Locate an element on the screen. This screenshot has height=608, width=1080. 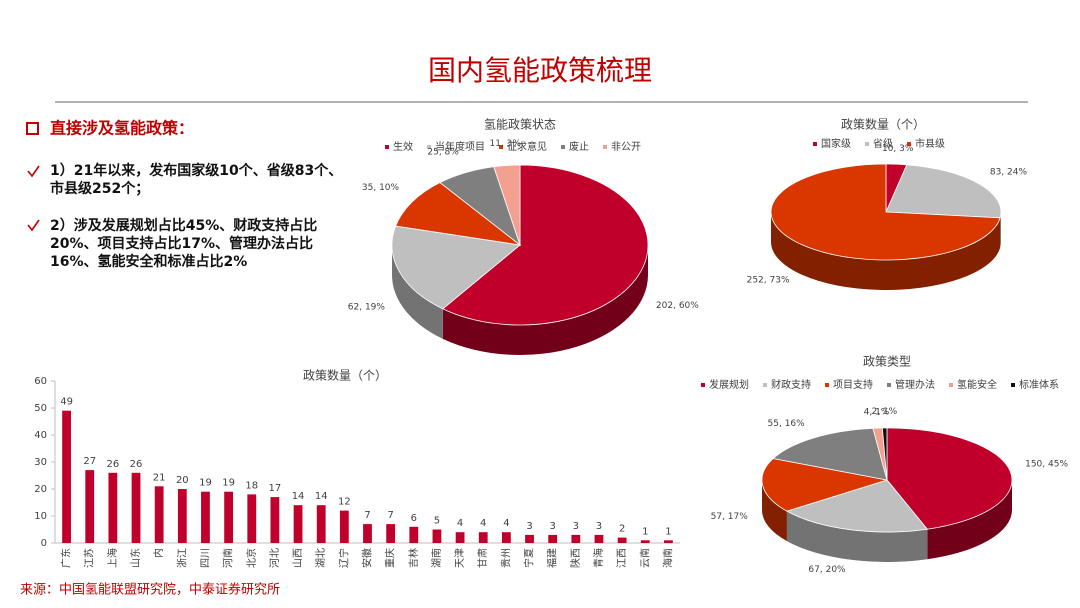
x-tick-label: 海南 is located at coordinates (667, 558).